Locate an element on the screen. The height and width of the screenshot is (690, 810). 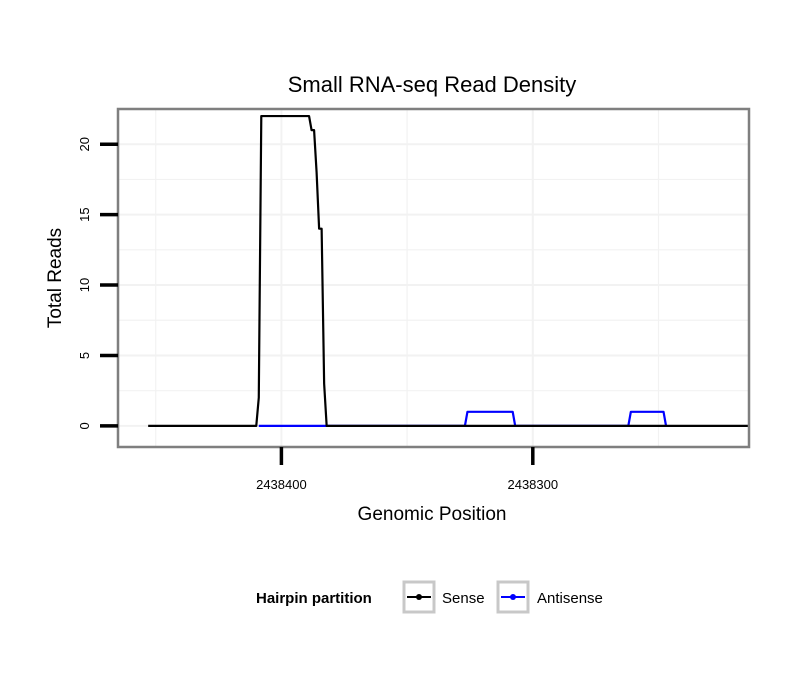
legend-item-antisense: Antisense is located at coordinates (549, 597).